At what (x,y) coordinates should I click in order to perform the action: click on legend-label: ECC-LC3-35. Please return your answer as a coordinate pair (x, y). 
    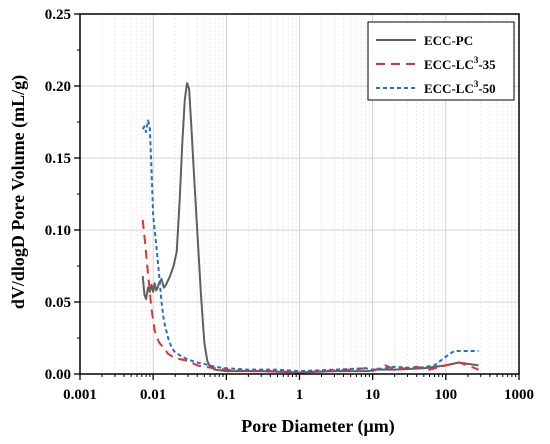
    Looking at the image, I should click on (460, 63).